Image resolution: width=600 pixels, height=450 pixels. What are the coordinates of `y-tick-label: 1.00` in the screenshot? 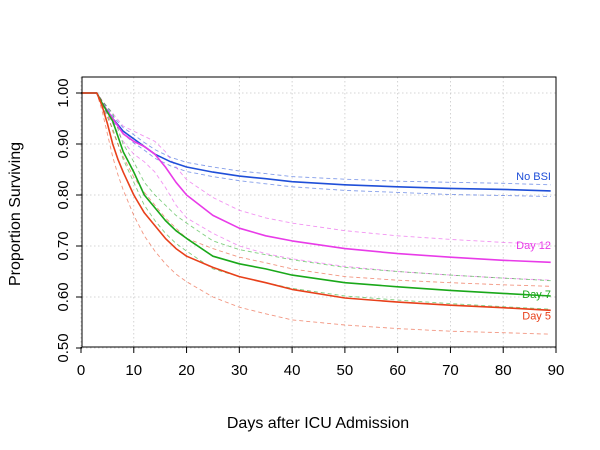 It's located at (63, 92).